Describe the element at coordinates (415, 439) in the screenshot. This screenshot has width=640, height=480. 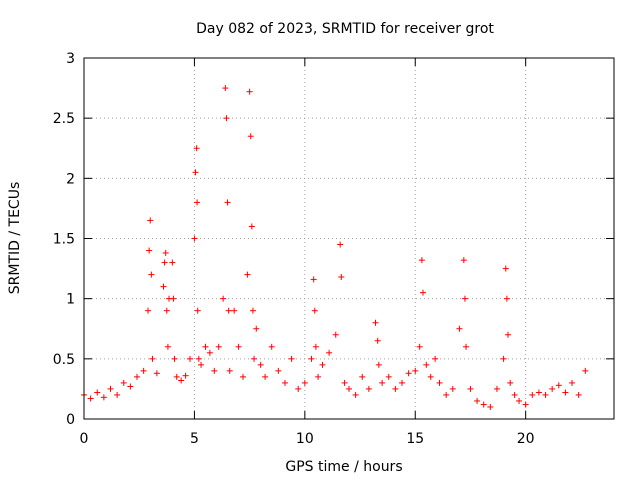
I see `x-tick-label: 15` at that location.